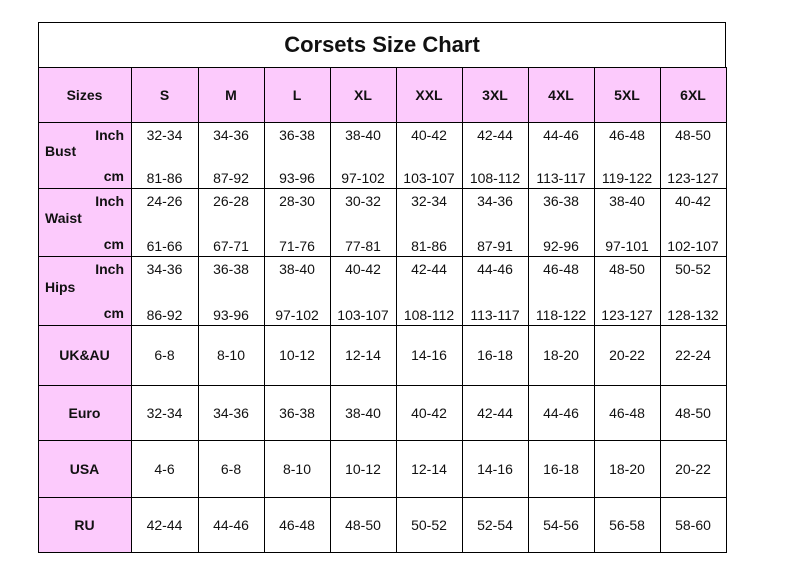 This screenshot has height=572, width=793. Describe the element at coordinates (297, 246) in the screenshot. I see `cm-value: 71-76` at that location.